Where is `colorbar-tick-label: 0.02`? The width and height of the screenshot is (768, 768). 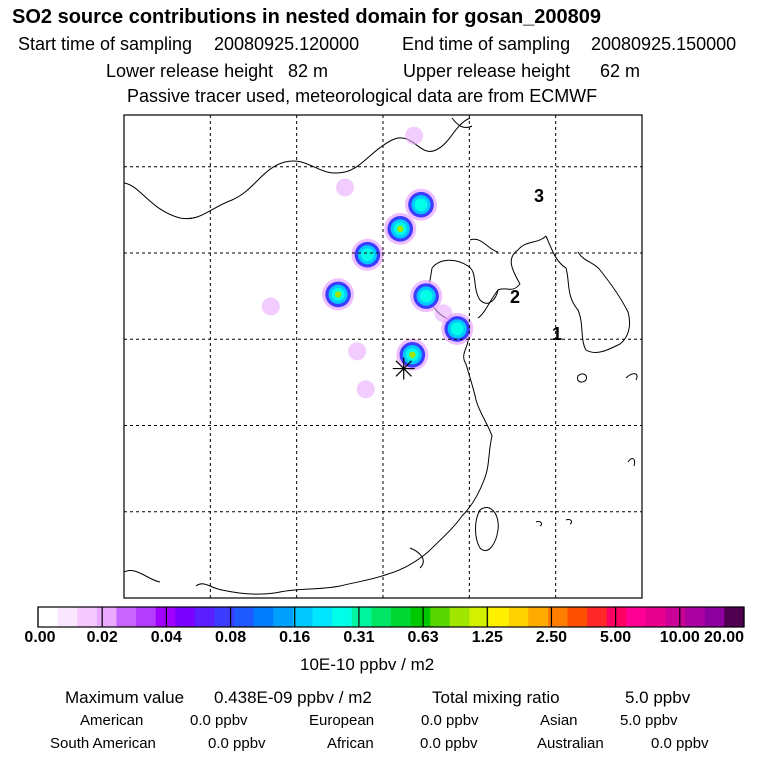 colorbar-tick-label: 0.02 is located at coordinates (102, 637).